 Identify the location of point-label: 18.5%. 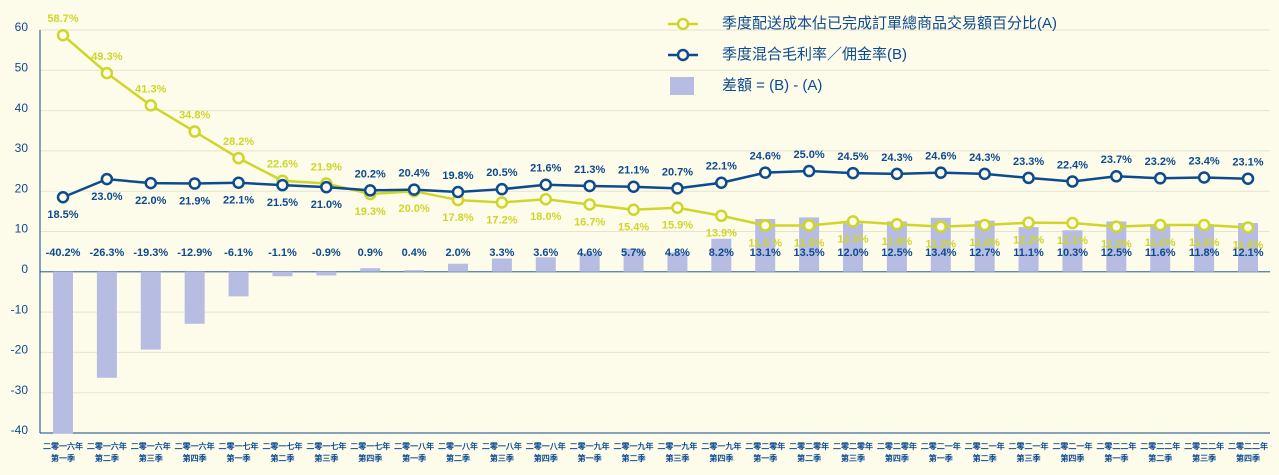
(62, 215).